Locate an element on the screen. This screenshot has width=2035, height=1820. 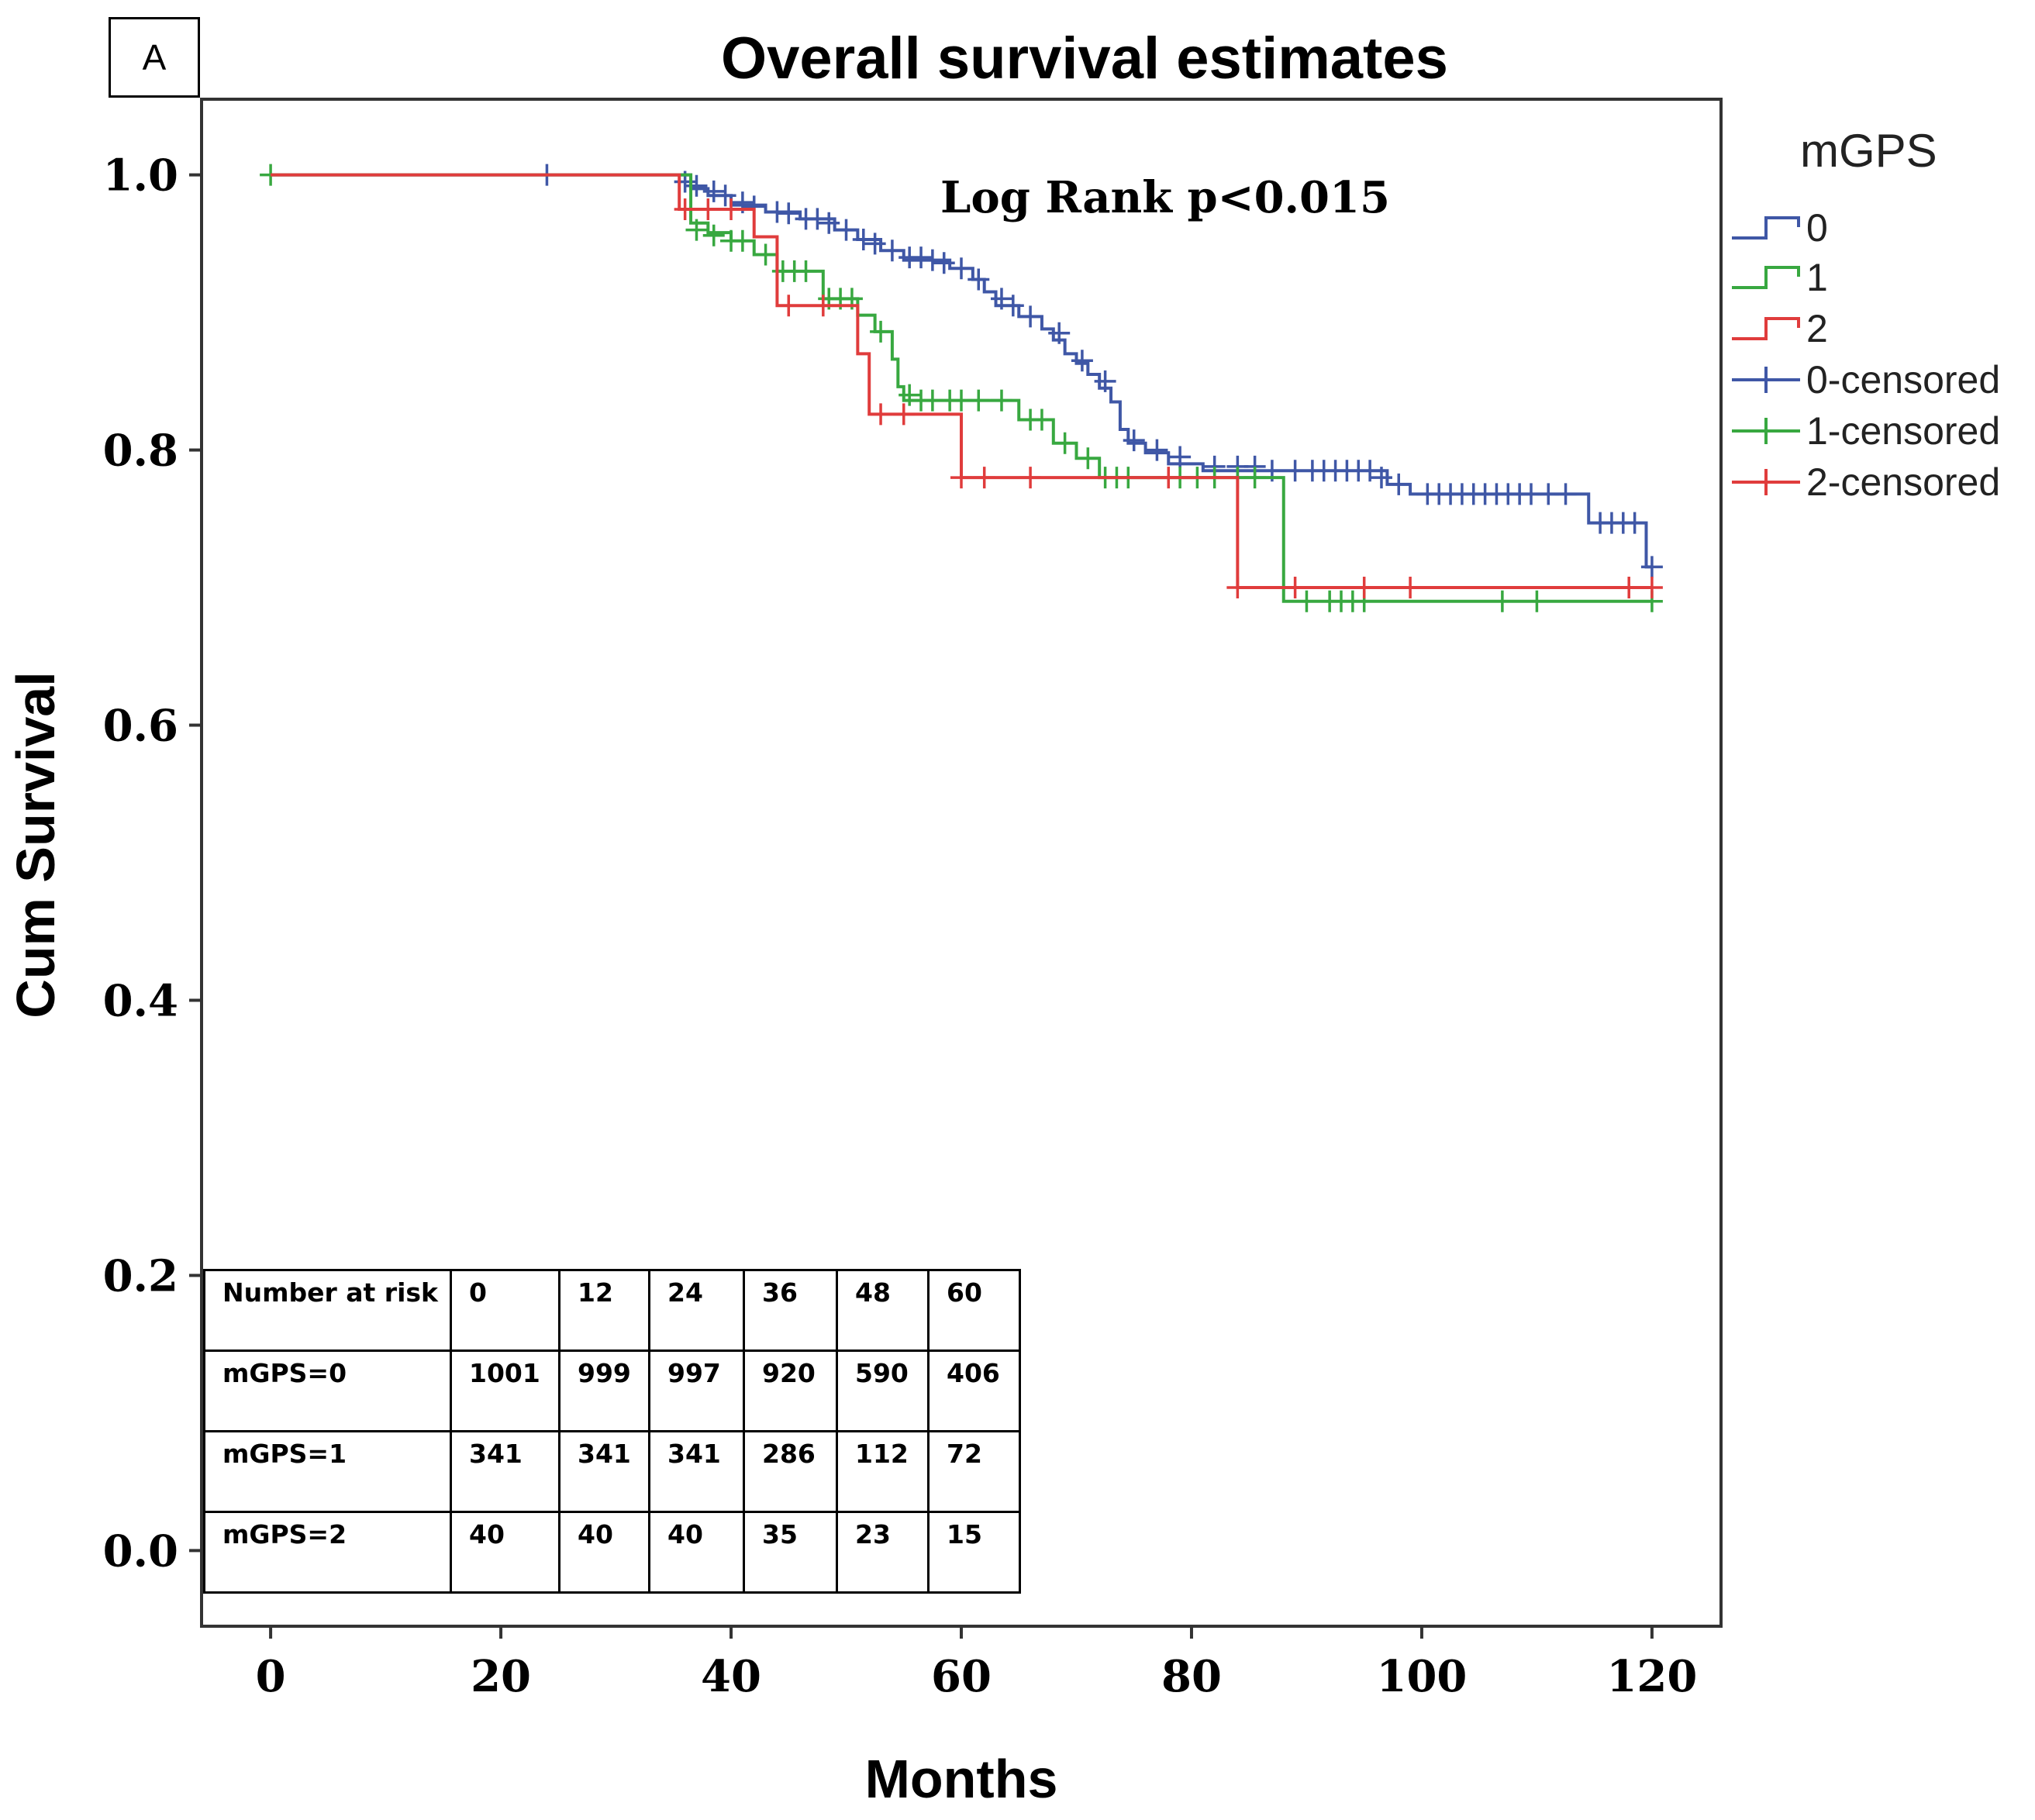
legend-label: 0 is located at coordinates (1817, 228).